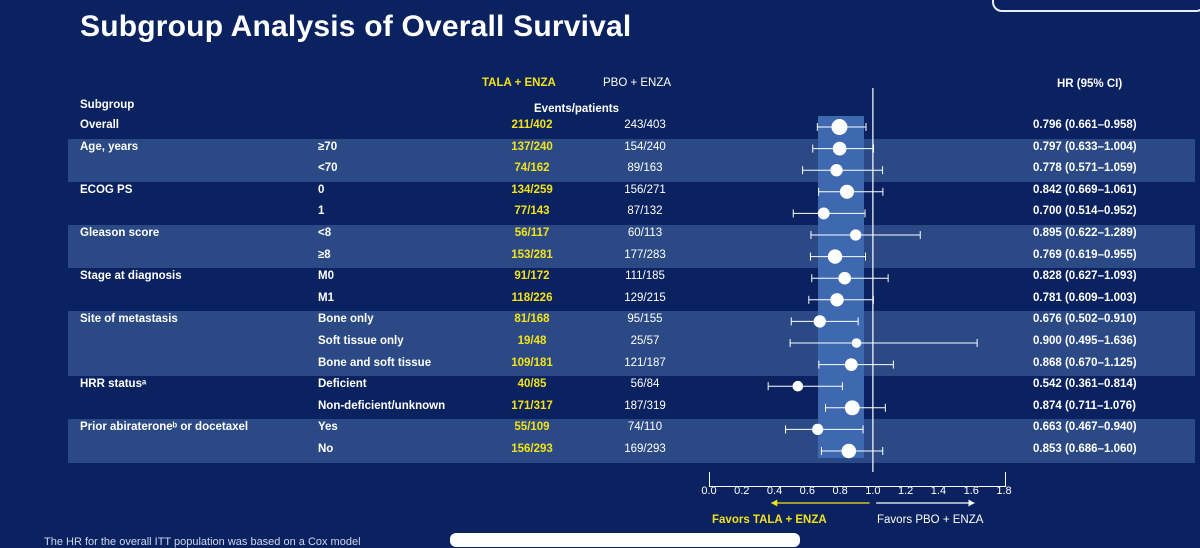 This screenshot has width=1200, height=548. I want to click on events-tala-enza: 109/181, so click(532, 362).